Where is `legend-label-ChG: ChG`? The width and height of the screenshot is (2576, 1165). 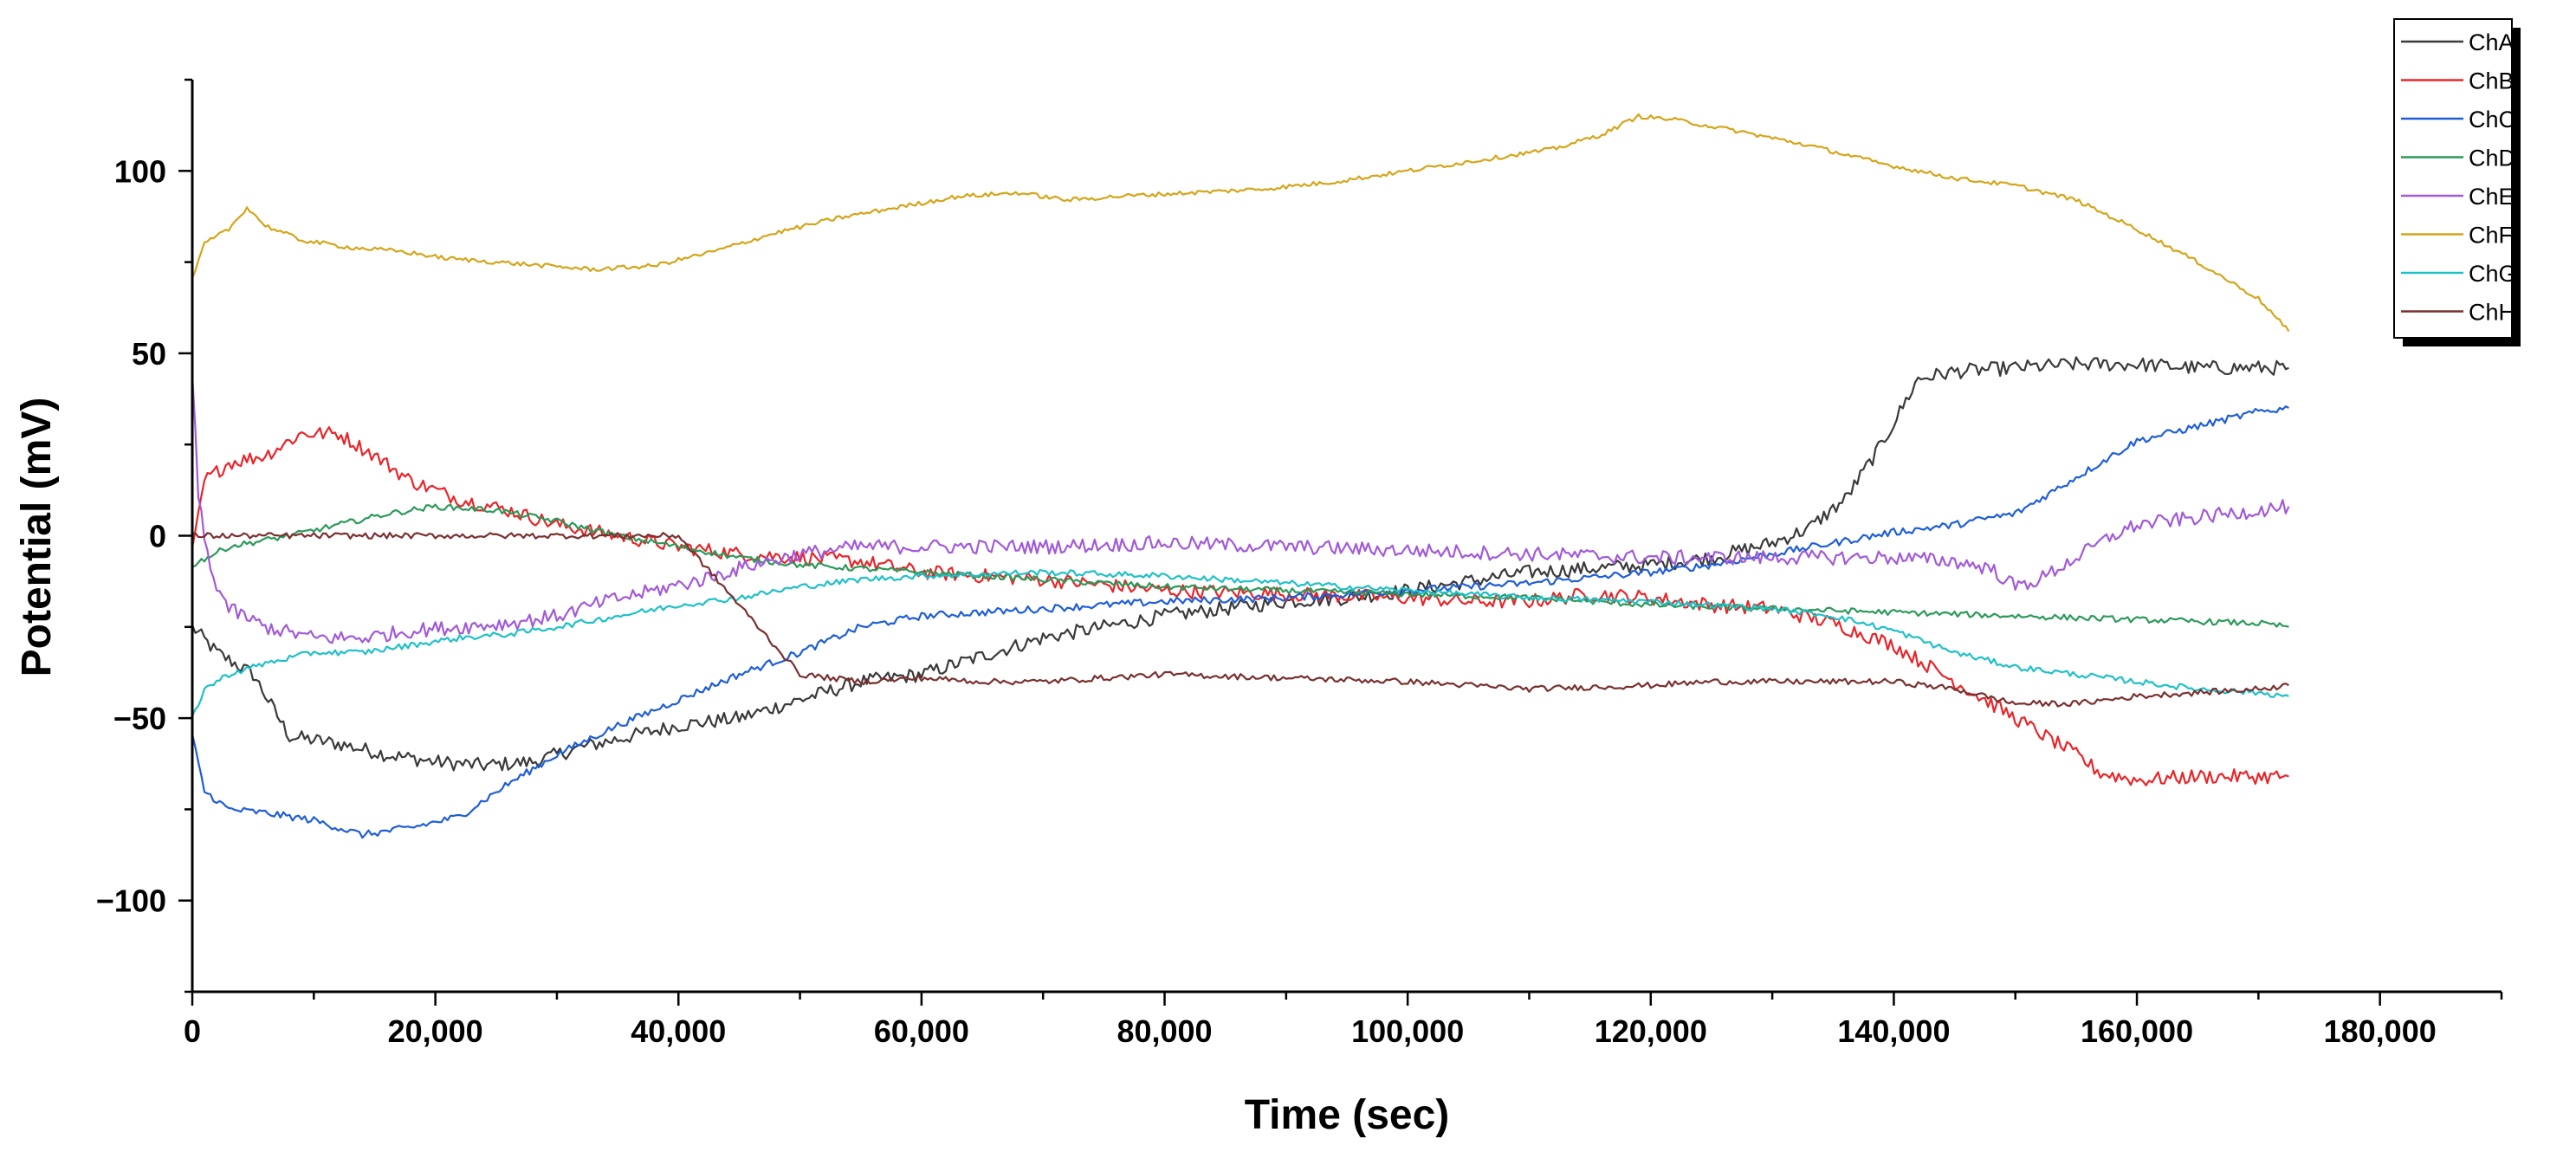
legend-label-ChG: ChG is located at coordinates (2493, 274).